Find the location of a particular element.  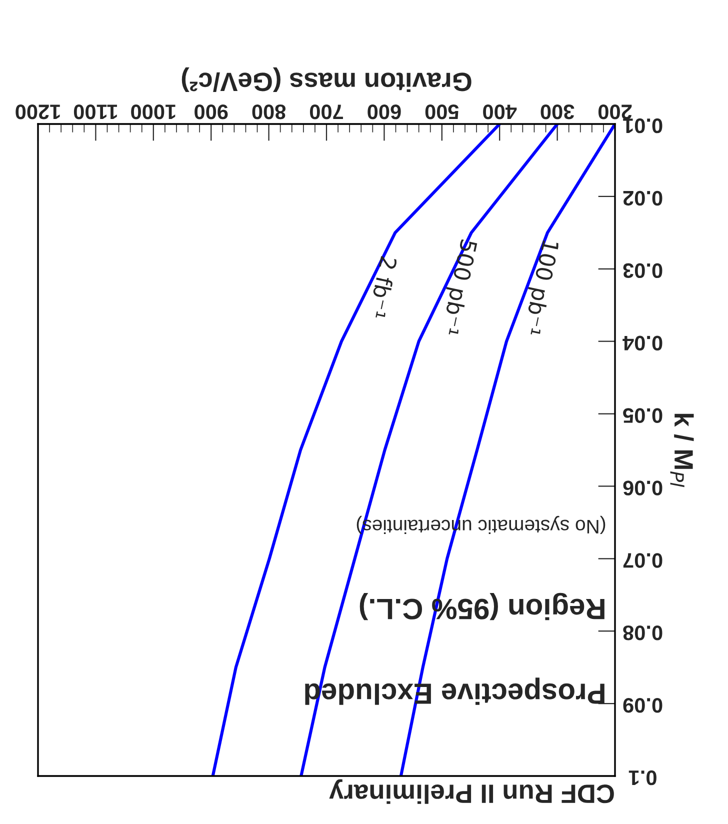

x-tick-label: 1100 is located at coordinates (95, 112).